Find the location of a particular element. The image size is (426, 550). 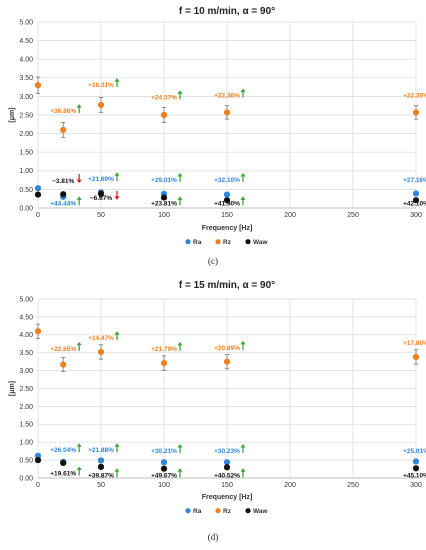

annotation-label: +32.10% is located at coordinates (227, 180).